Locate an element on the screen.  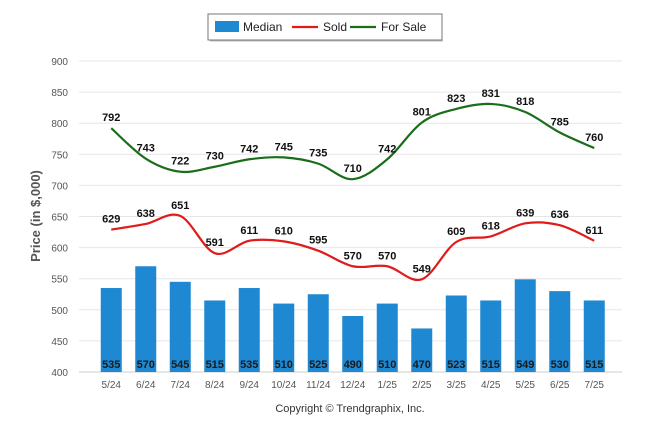
bar-value-label: 530 is located at coordinates (560, 365).